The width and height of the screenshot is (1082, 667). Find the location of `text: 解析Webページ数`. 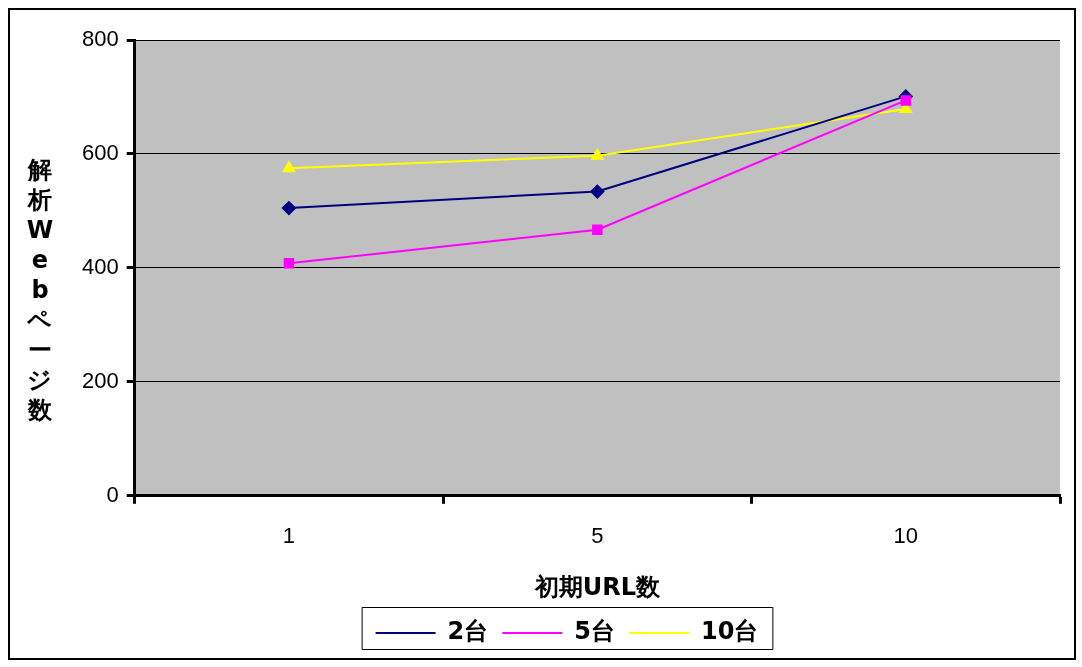

text: 解析Webページ数 is located at coordinates (40, 290).